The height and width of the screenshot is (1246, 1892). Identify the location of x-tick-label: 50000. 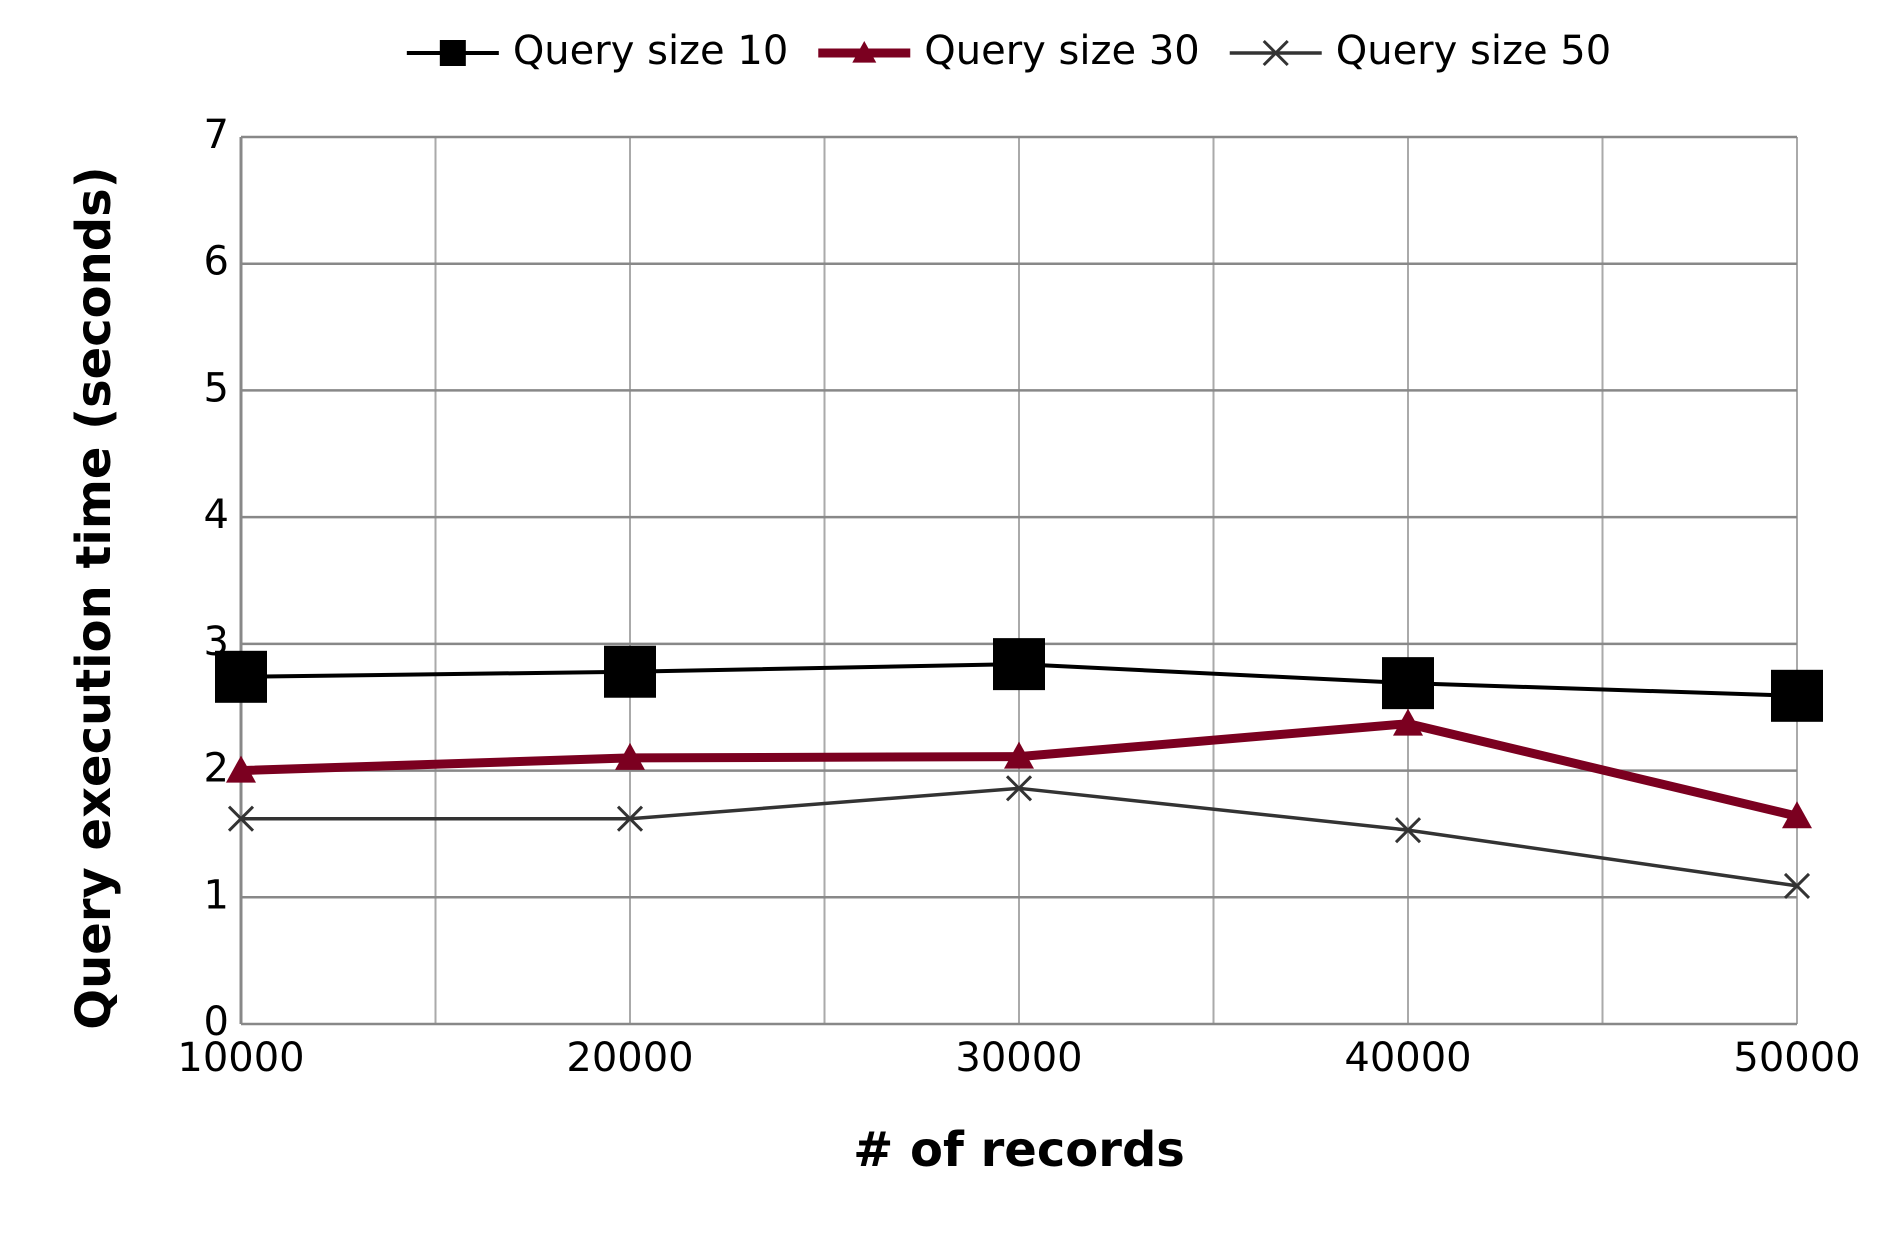
(1796, 1058).